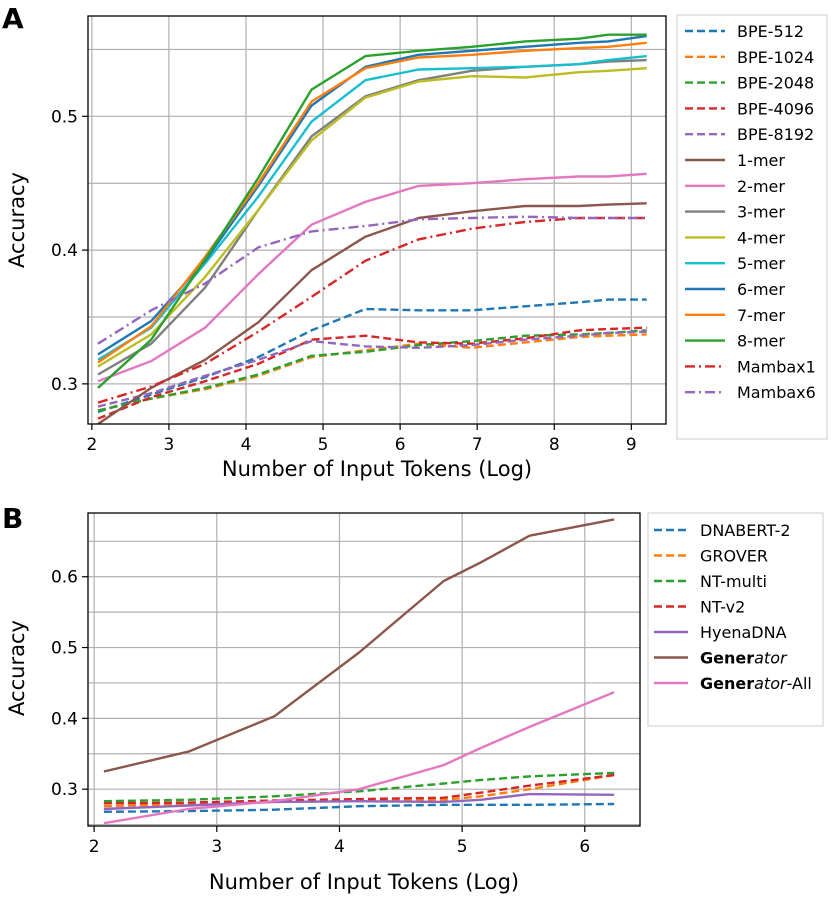  What do you see at coordinates (775, 57) in the screenshot?
I see `panel-a-legend-label: BPE-1024` at bounding box center [775, 57].